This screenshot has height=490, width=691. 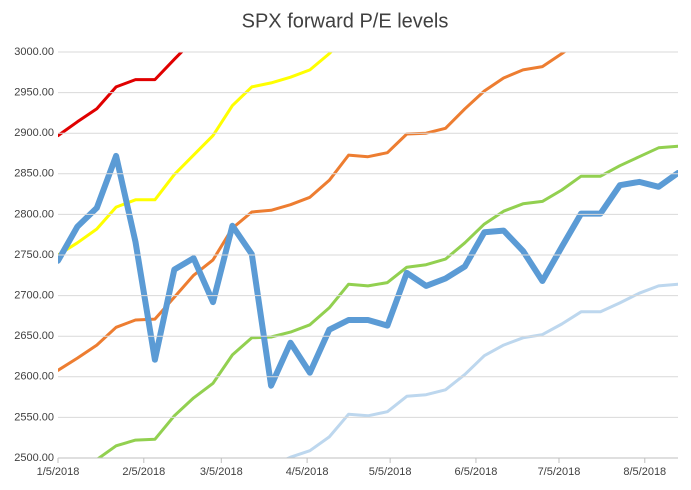 I want to click on x-tick-label: 1/5/2018, so click(x=58, y=472).